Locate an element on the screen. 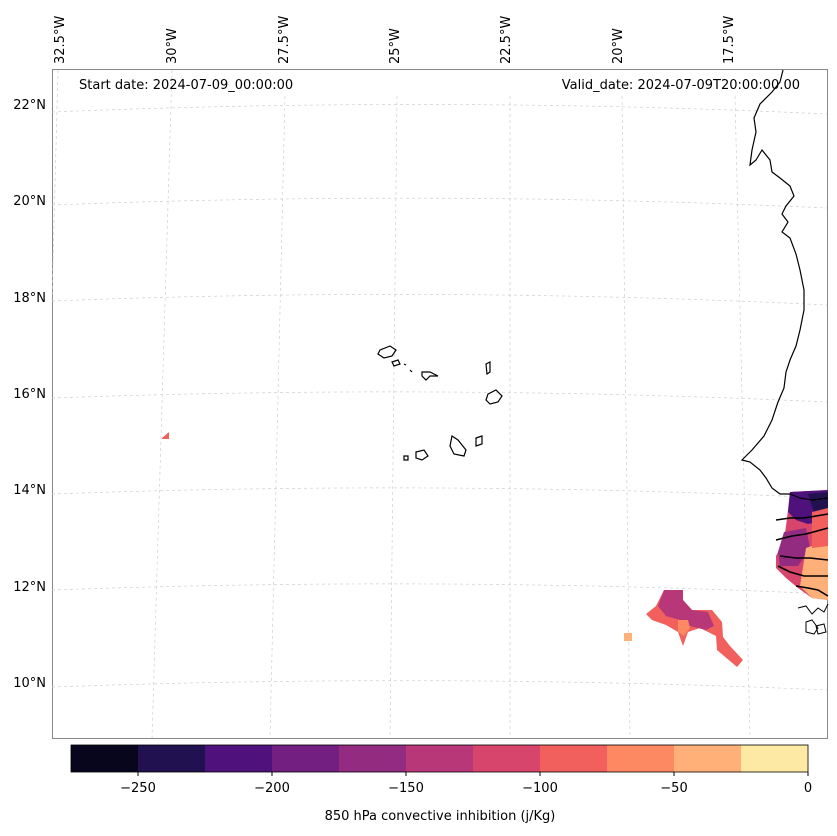 This screenshot has width=837, height=836. cabo-verde-islands is located at coordinates (440, 403).